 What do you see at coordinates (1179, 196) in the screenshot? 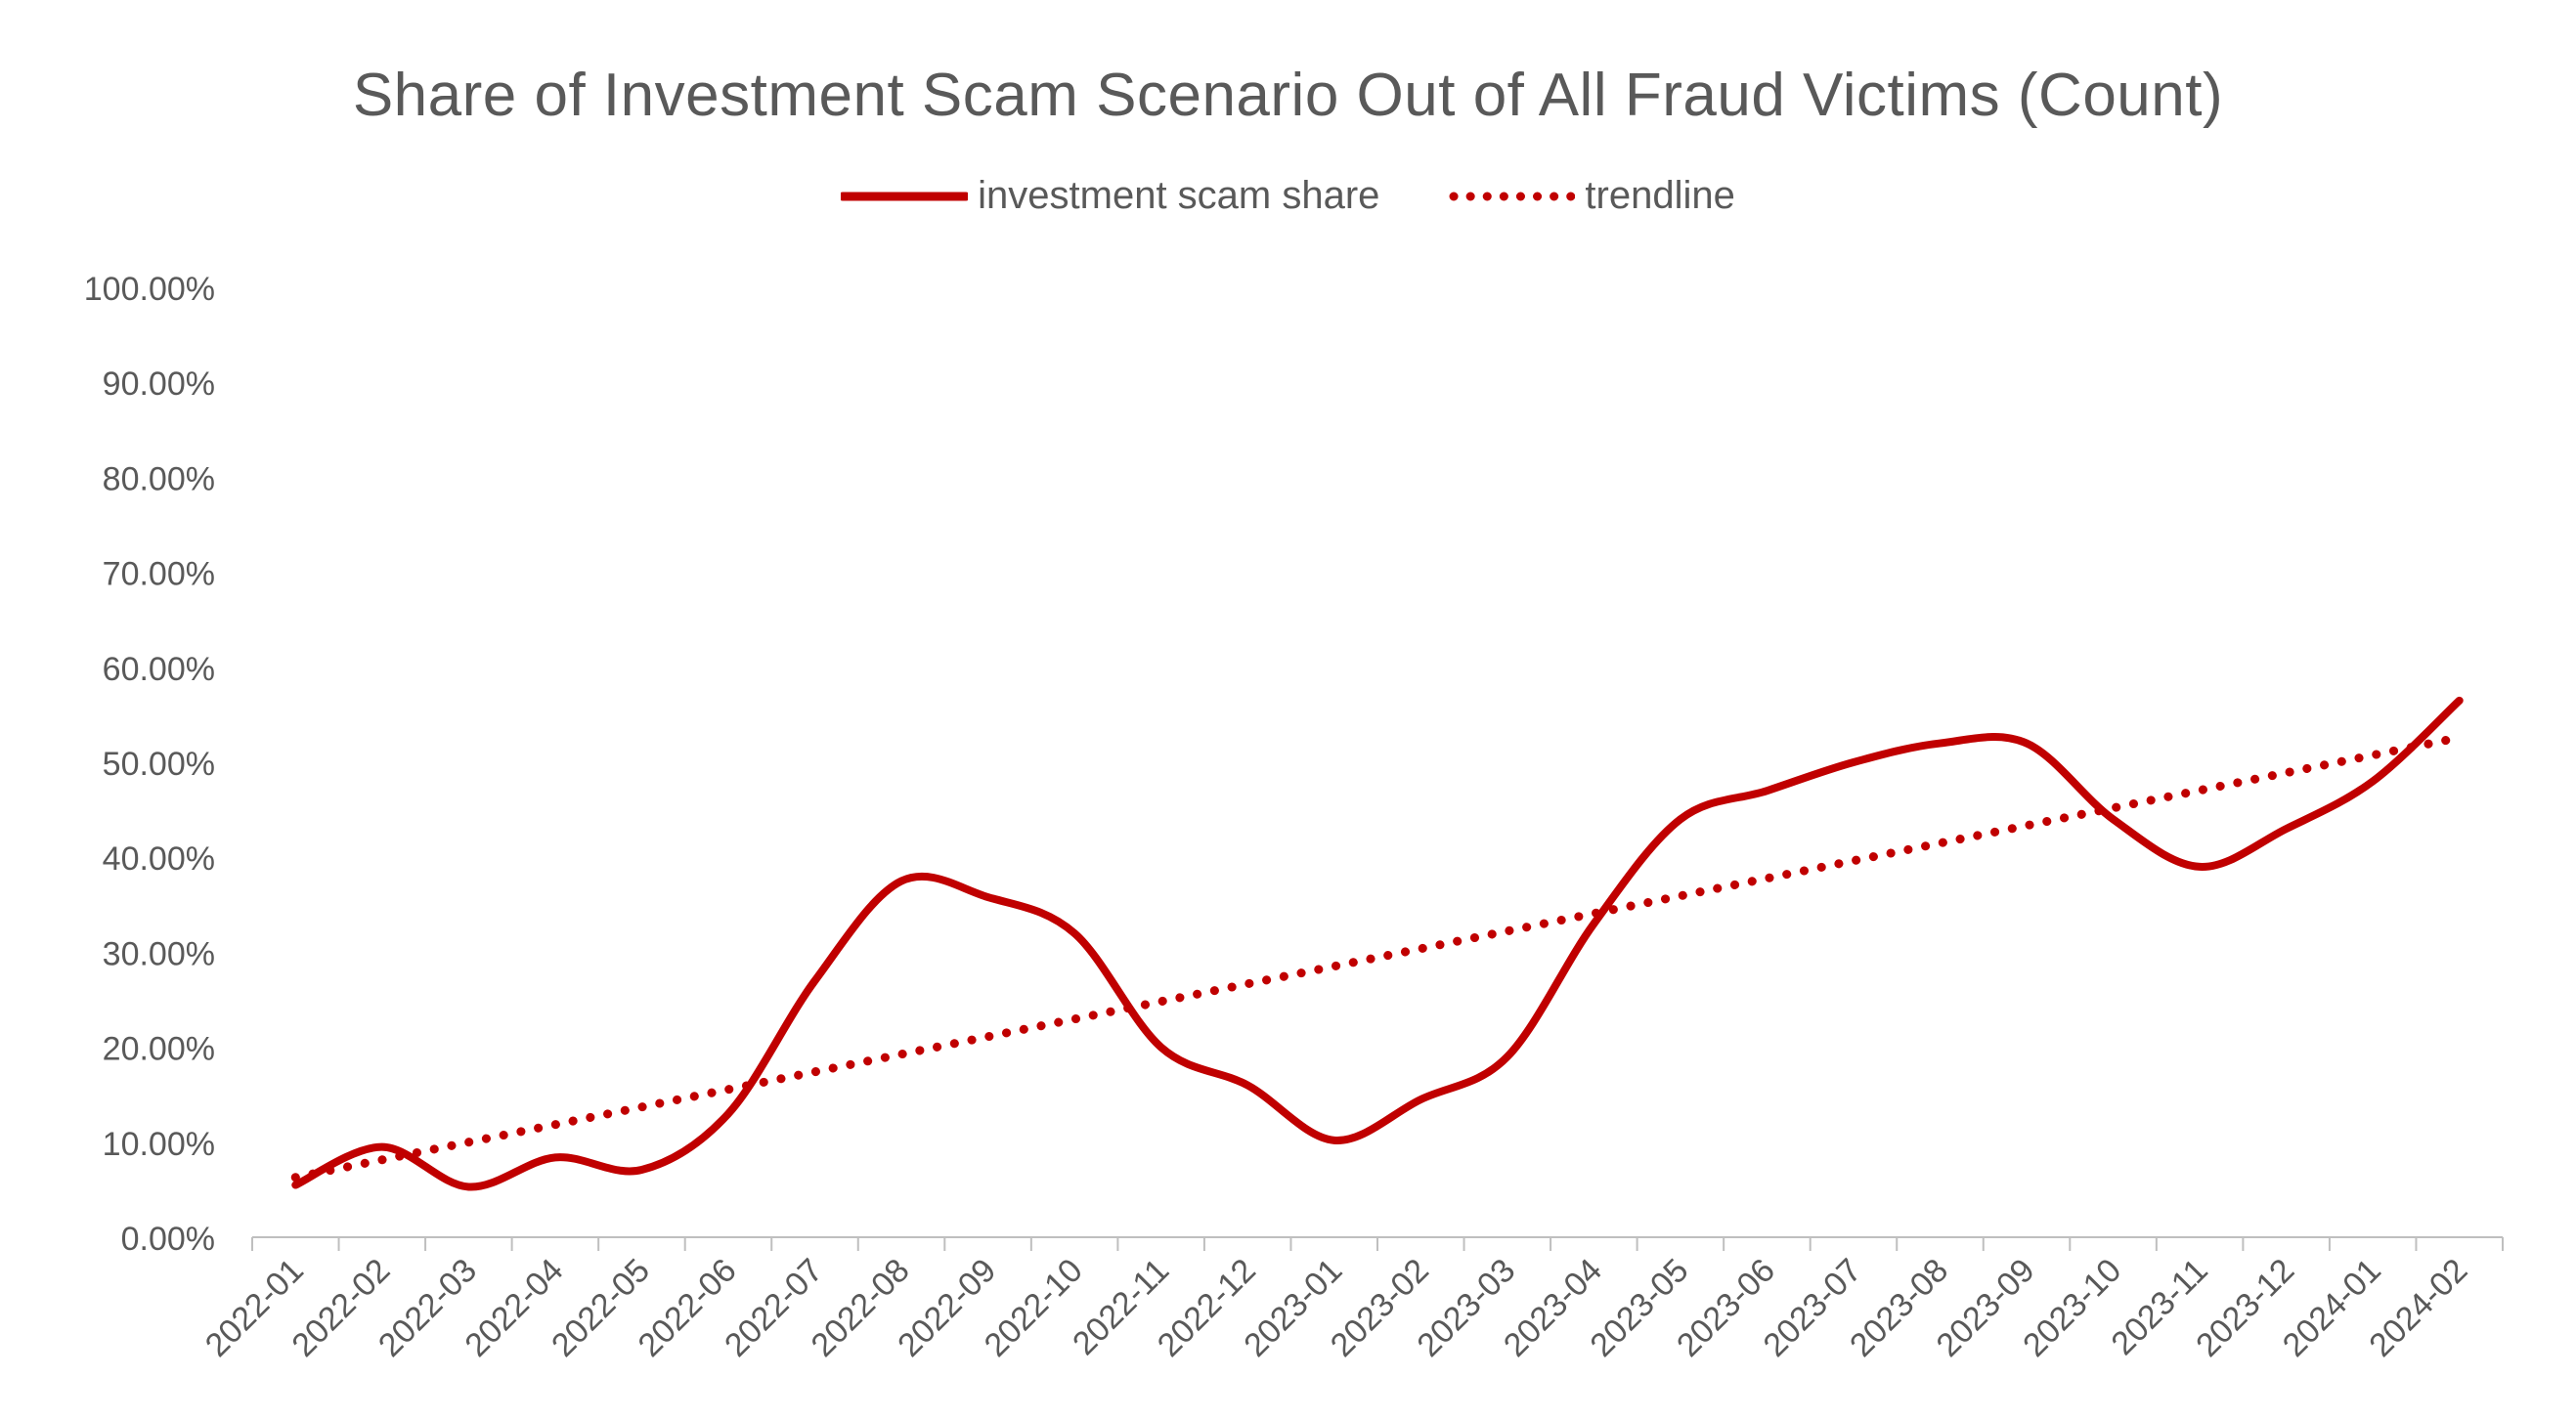
I see `legend-label-investment-scam-share: investment scam share` at bounding box center [1179, 196].